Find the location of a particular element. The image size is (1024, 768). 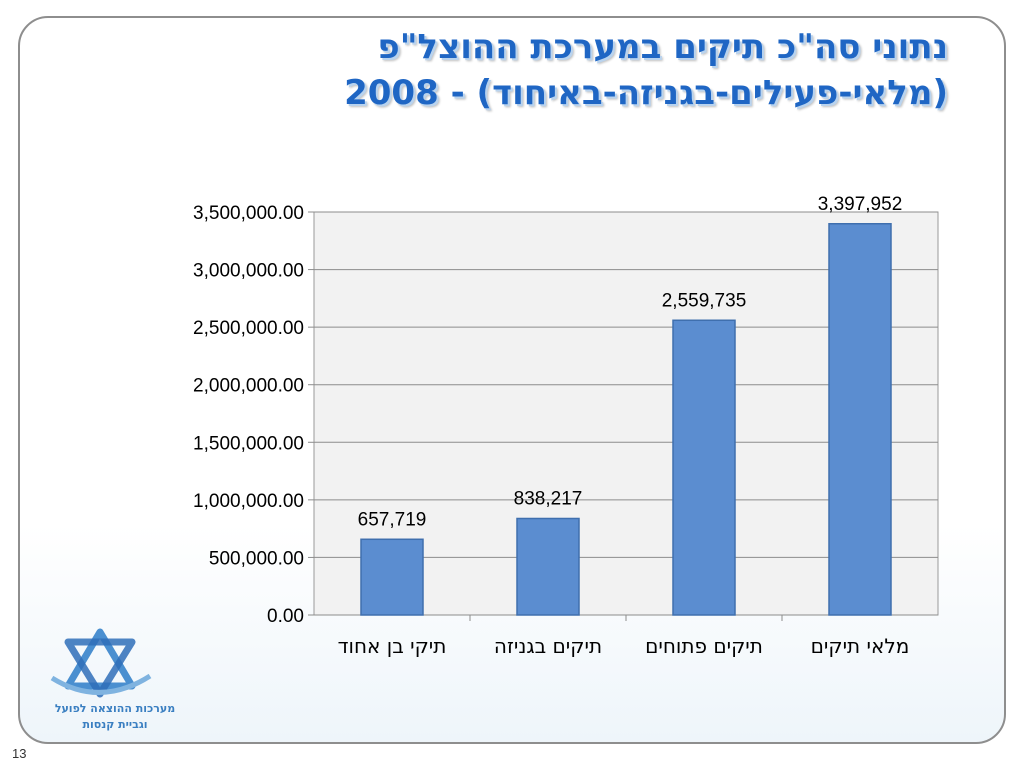

y-tick-label: 500,000.00 is located at coordinates (256, 558).